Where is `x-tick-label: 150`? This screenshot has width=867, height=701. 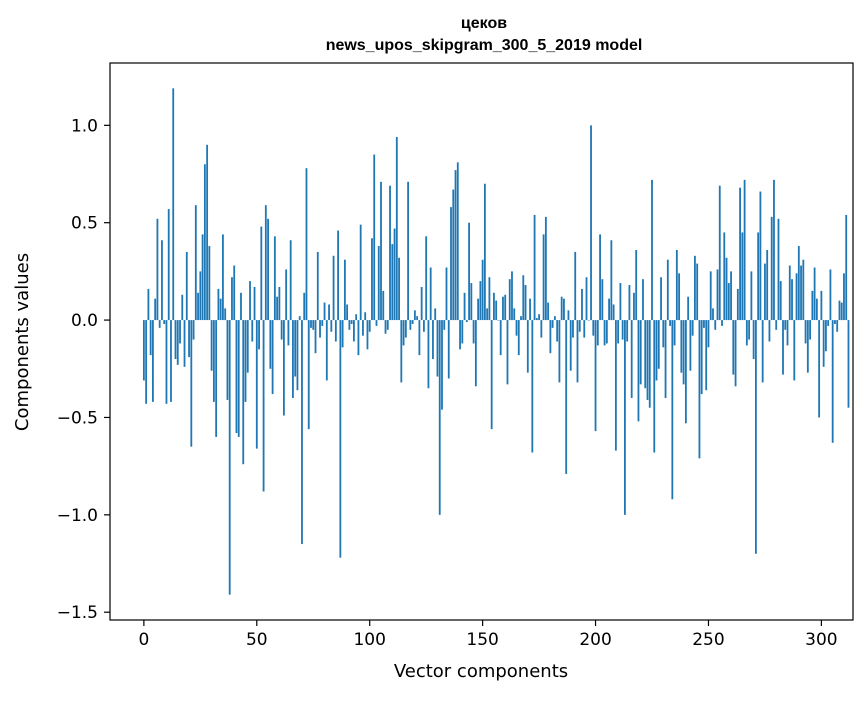 x-tick-label: 150 is located at coordinates (482, 640).